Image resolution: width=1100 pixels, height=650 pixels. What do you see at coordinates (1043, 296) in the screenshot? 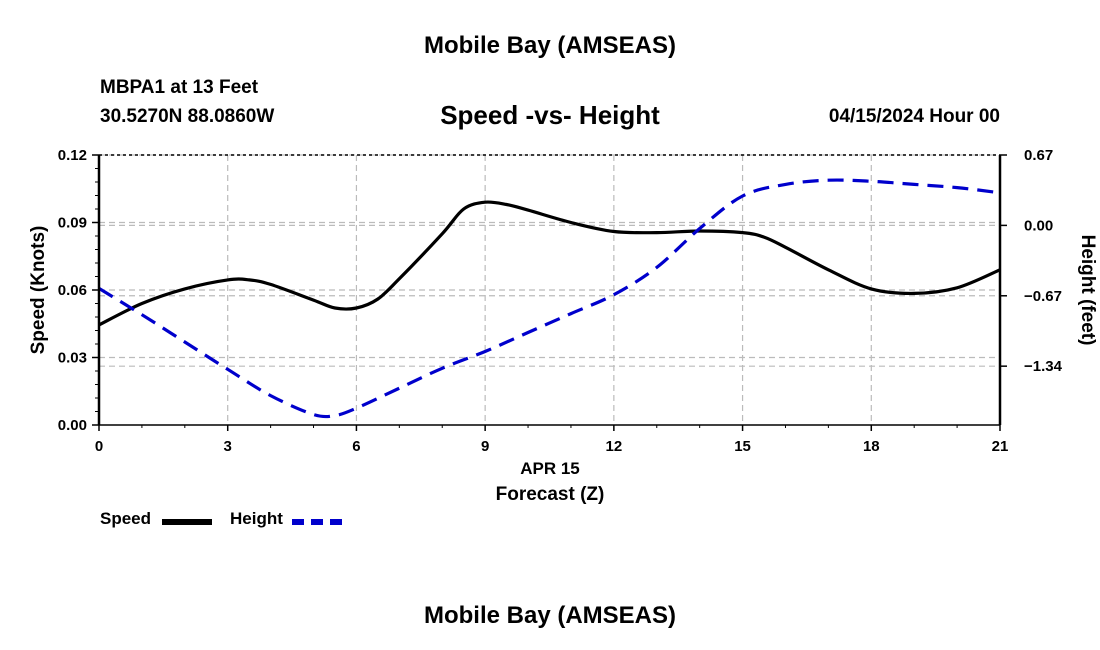
I see `y2-tick-label: −0.67` at bounding box center [1043, 296].